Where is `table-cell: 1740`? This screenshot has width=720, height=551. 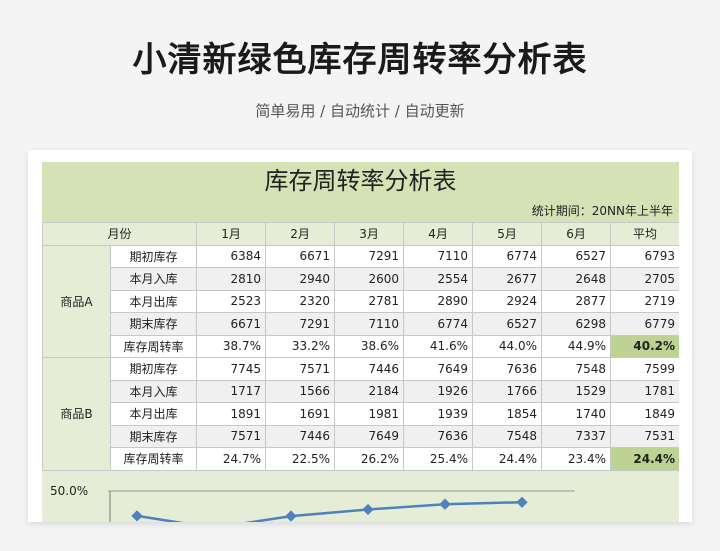
table-cell: 1740 is located at coordinates (576, 414).